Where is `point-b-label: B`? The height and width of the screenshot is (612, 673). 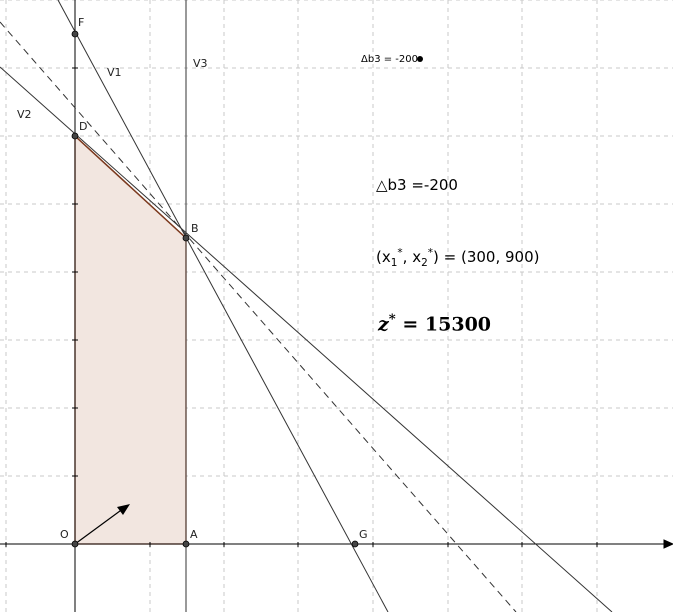
point-b-label: B is located at coordinates (195, 228).